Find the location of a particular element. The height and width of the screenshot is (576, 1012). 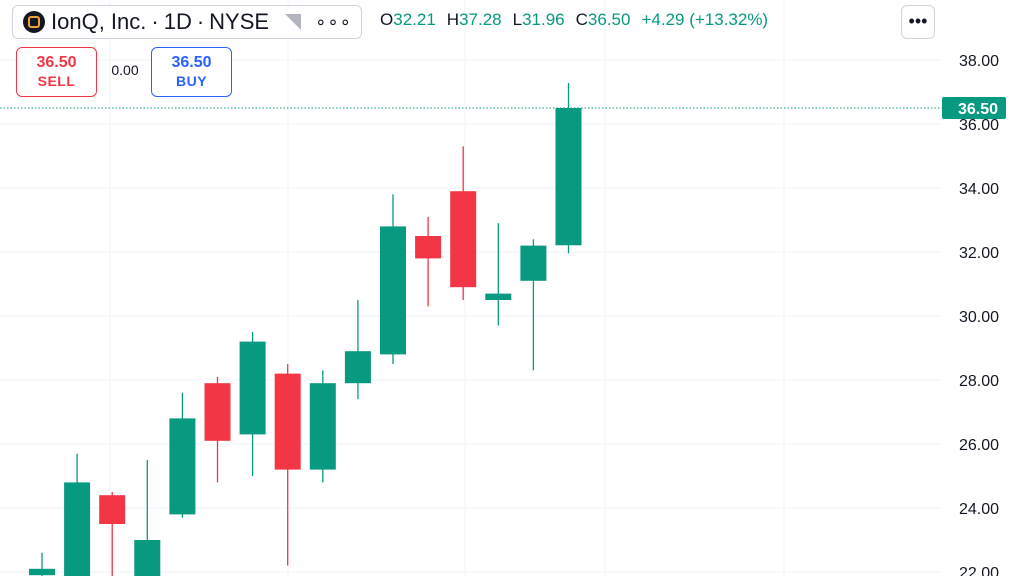

close-label: C is located at coordinates (581, 19).